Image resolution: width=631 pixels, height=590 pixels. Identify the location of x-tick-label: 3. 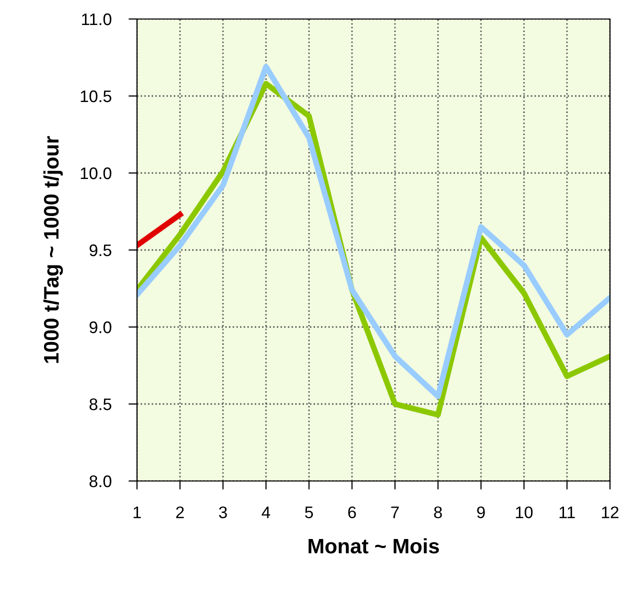
(223, 512).